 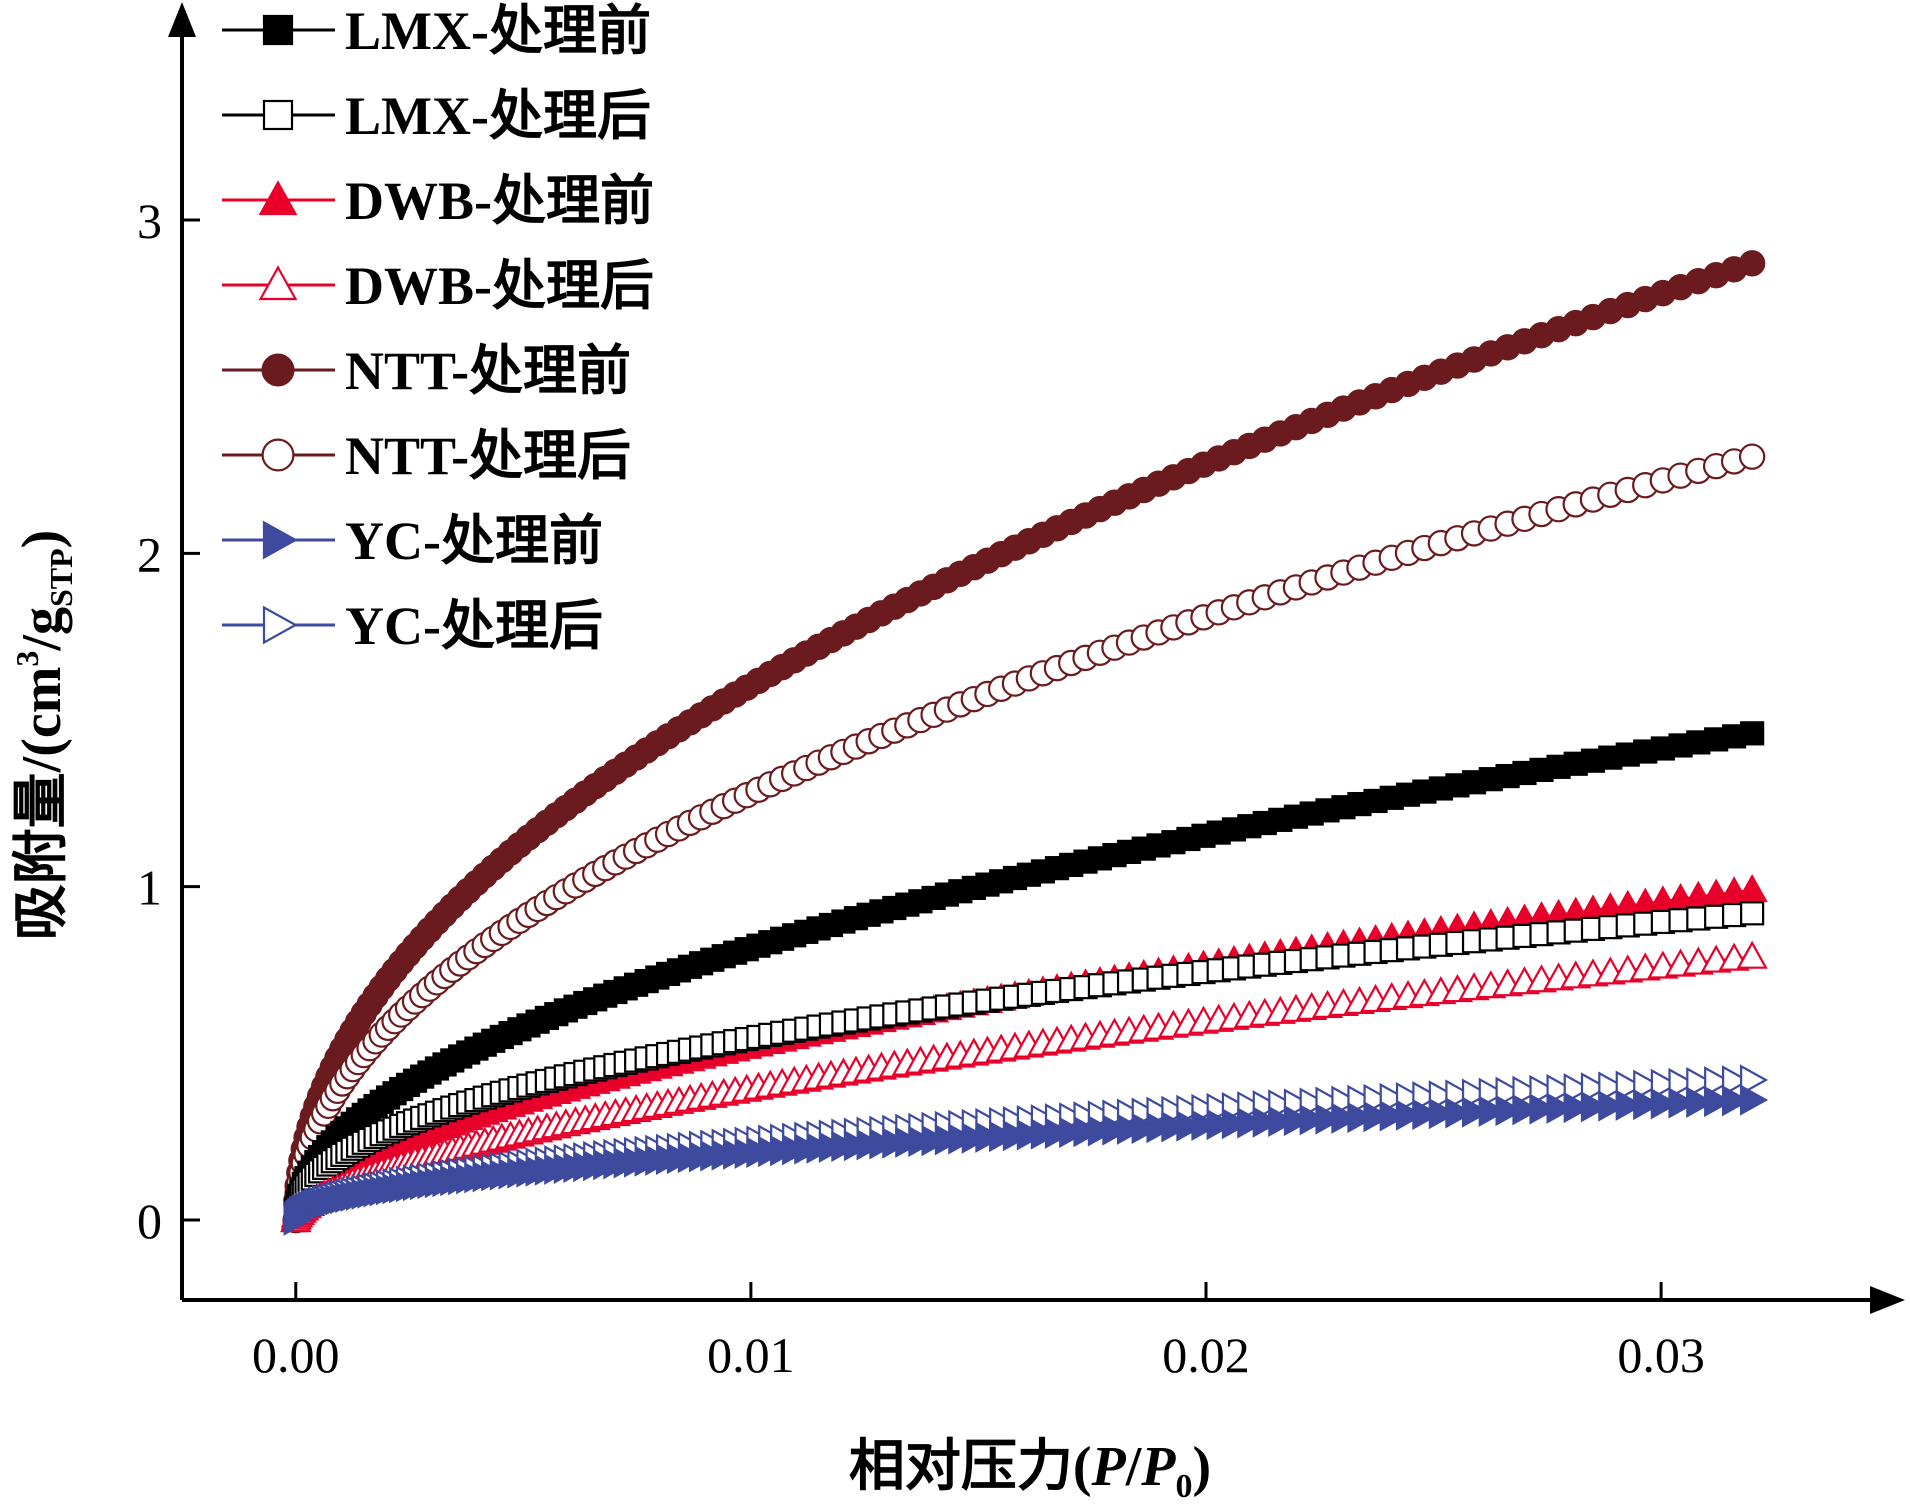 What do you see at coordinates (499, 286) in the screenshot?
I see `legend-label: DWB-处理后` at bounding box center [499, 286].